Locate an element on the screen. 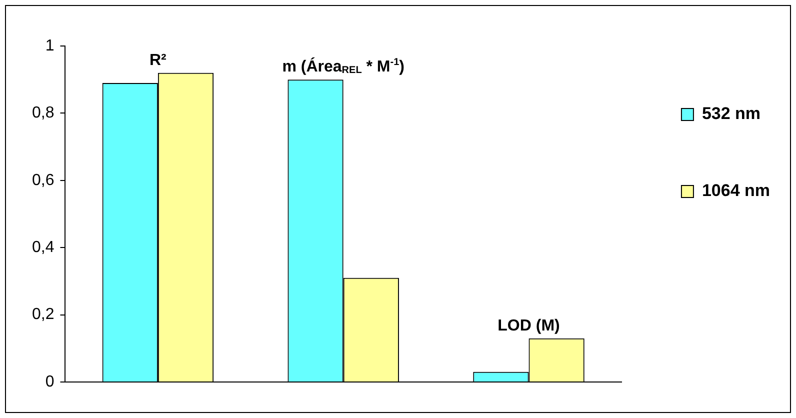 This screenshot has height=418, width=796. legend-label: 1064 nm is located at coordinates (736, 190).